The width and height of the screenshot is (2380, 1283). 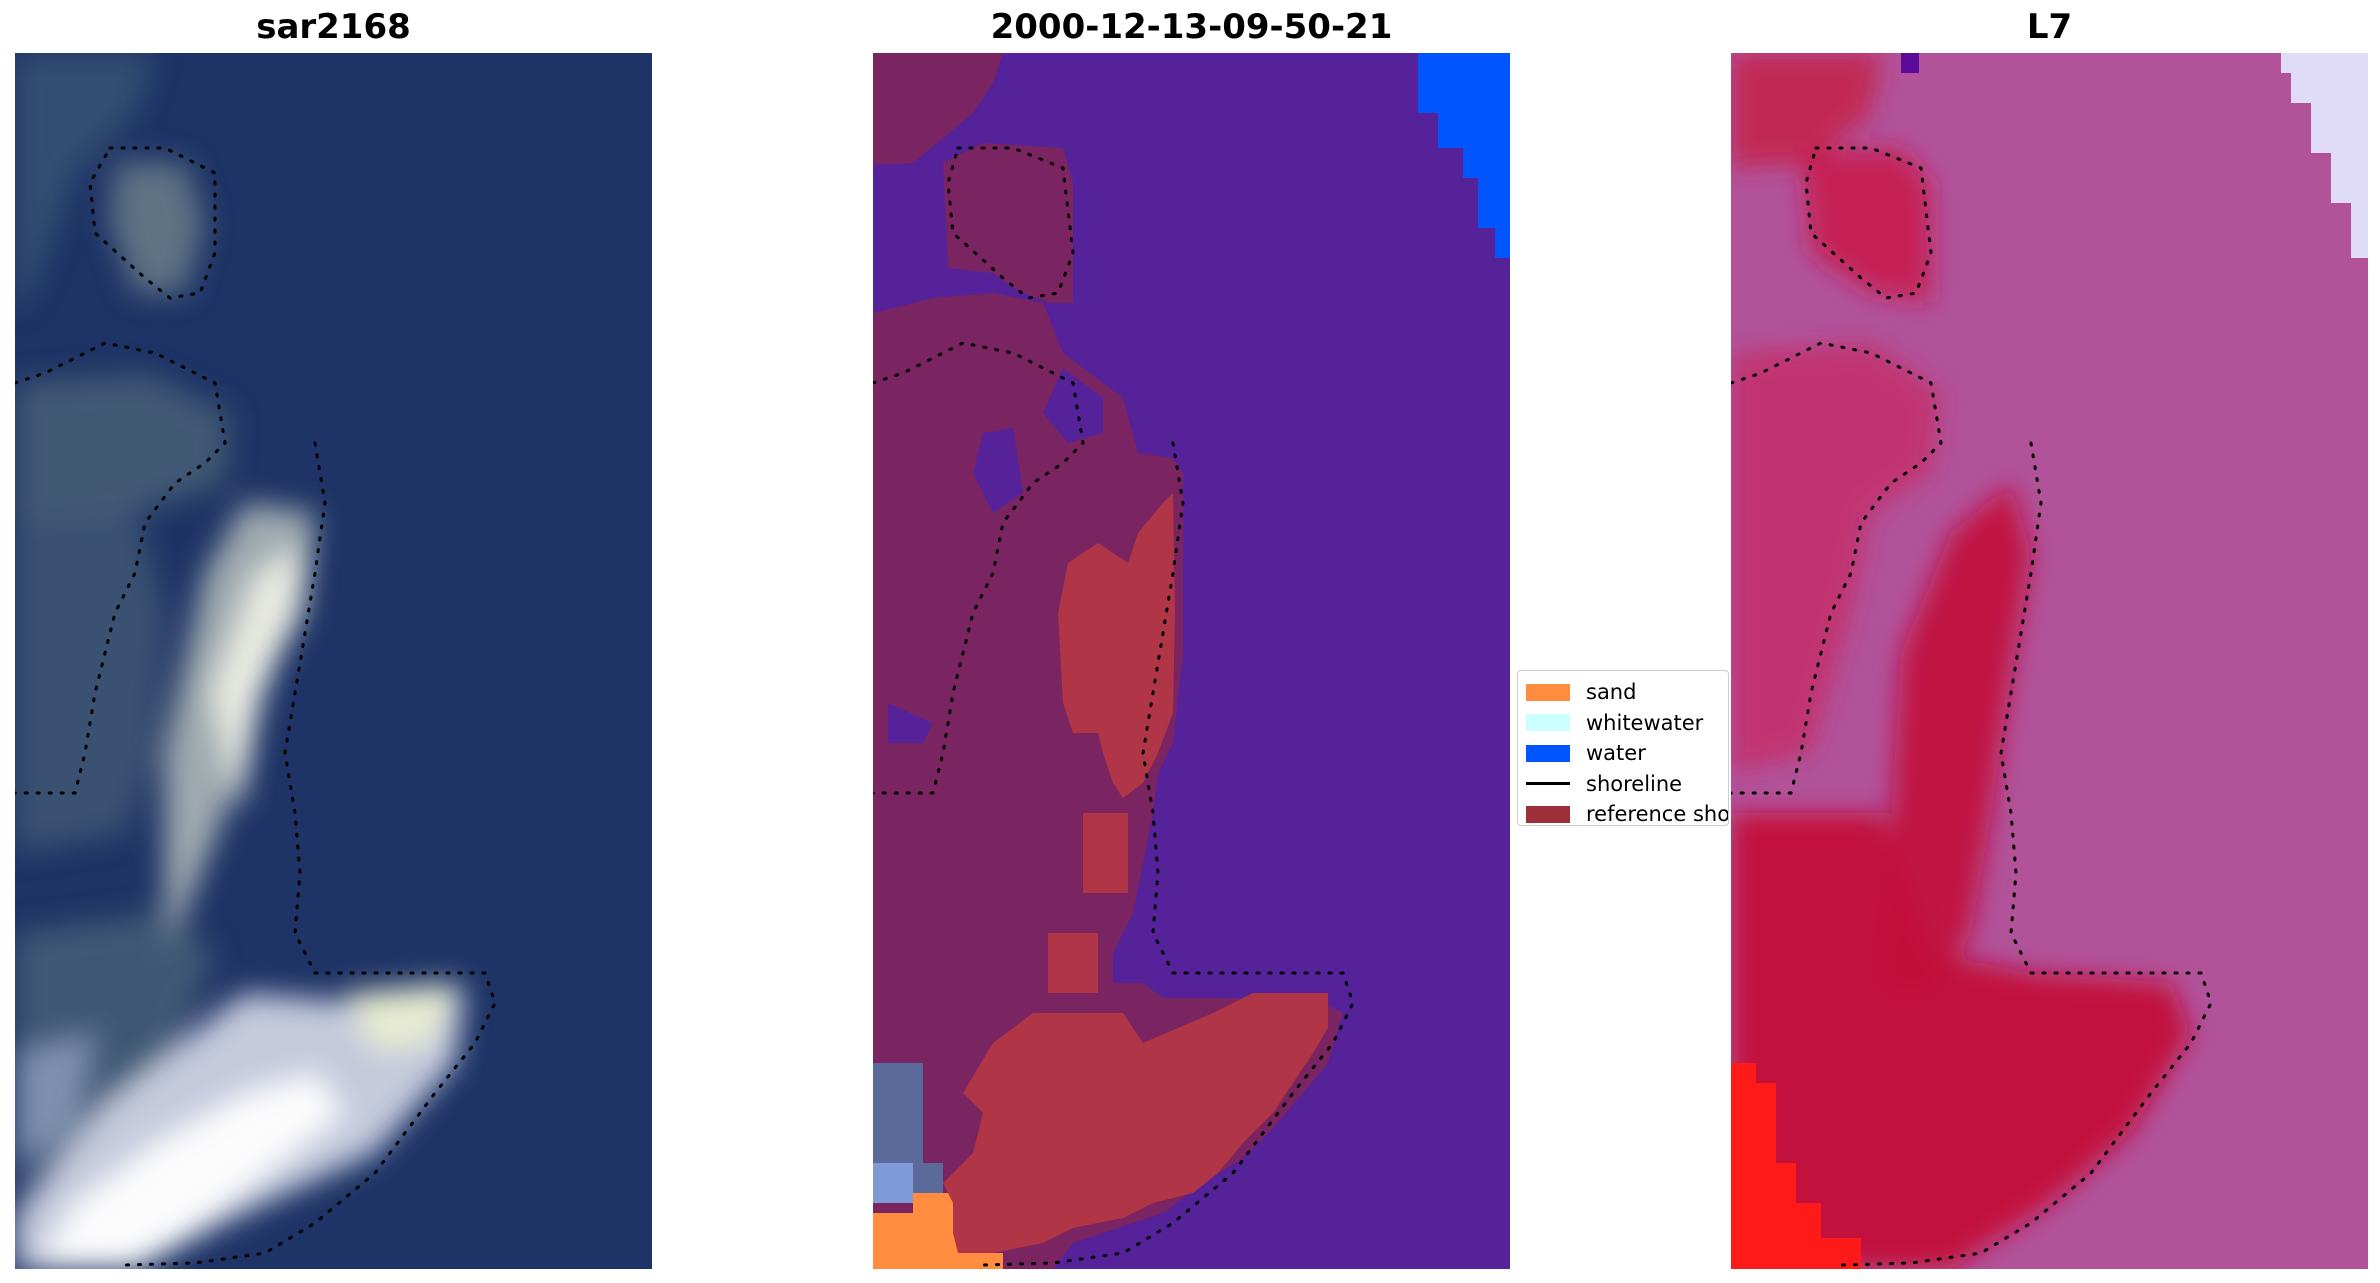 I want to click on legend-label-water: water, so click(x=1616, y=753).